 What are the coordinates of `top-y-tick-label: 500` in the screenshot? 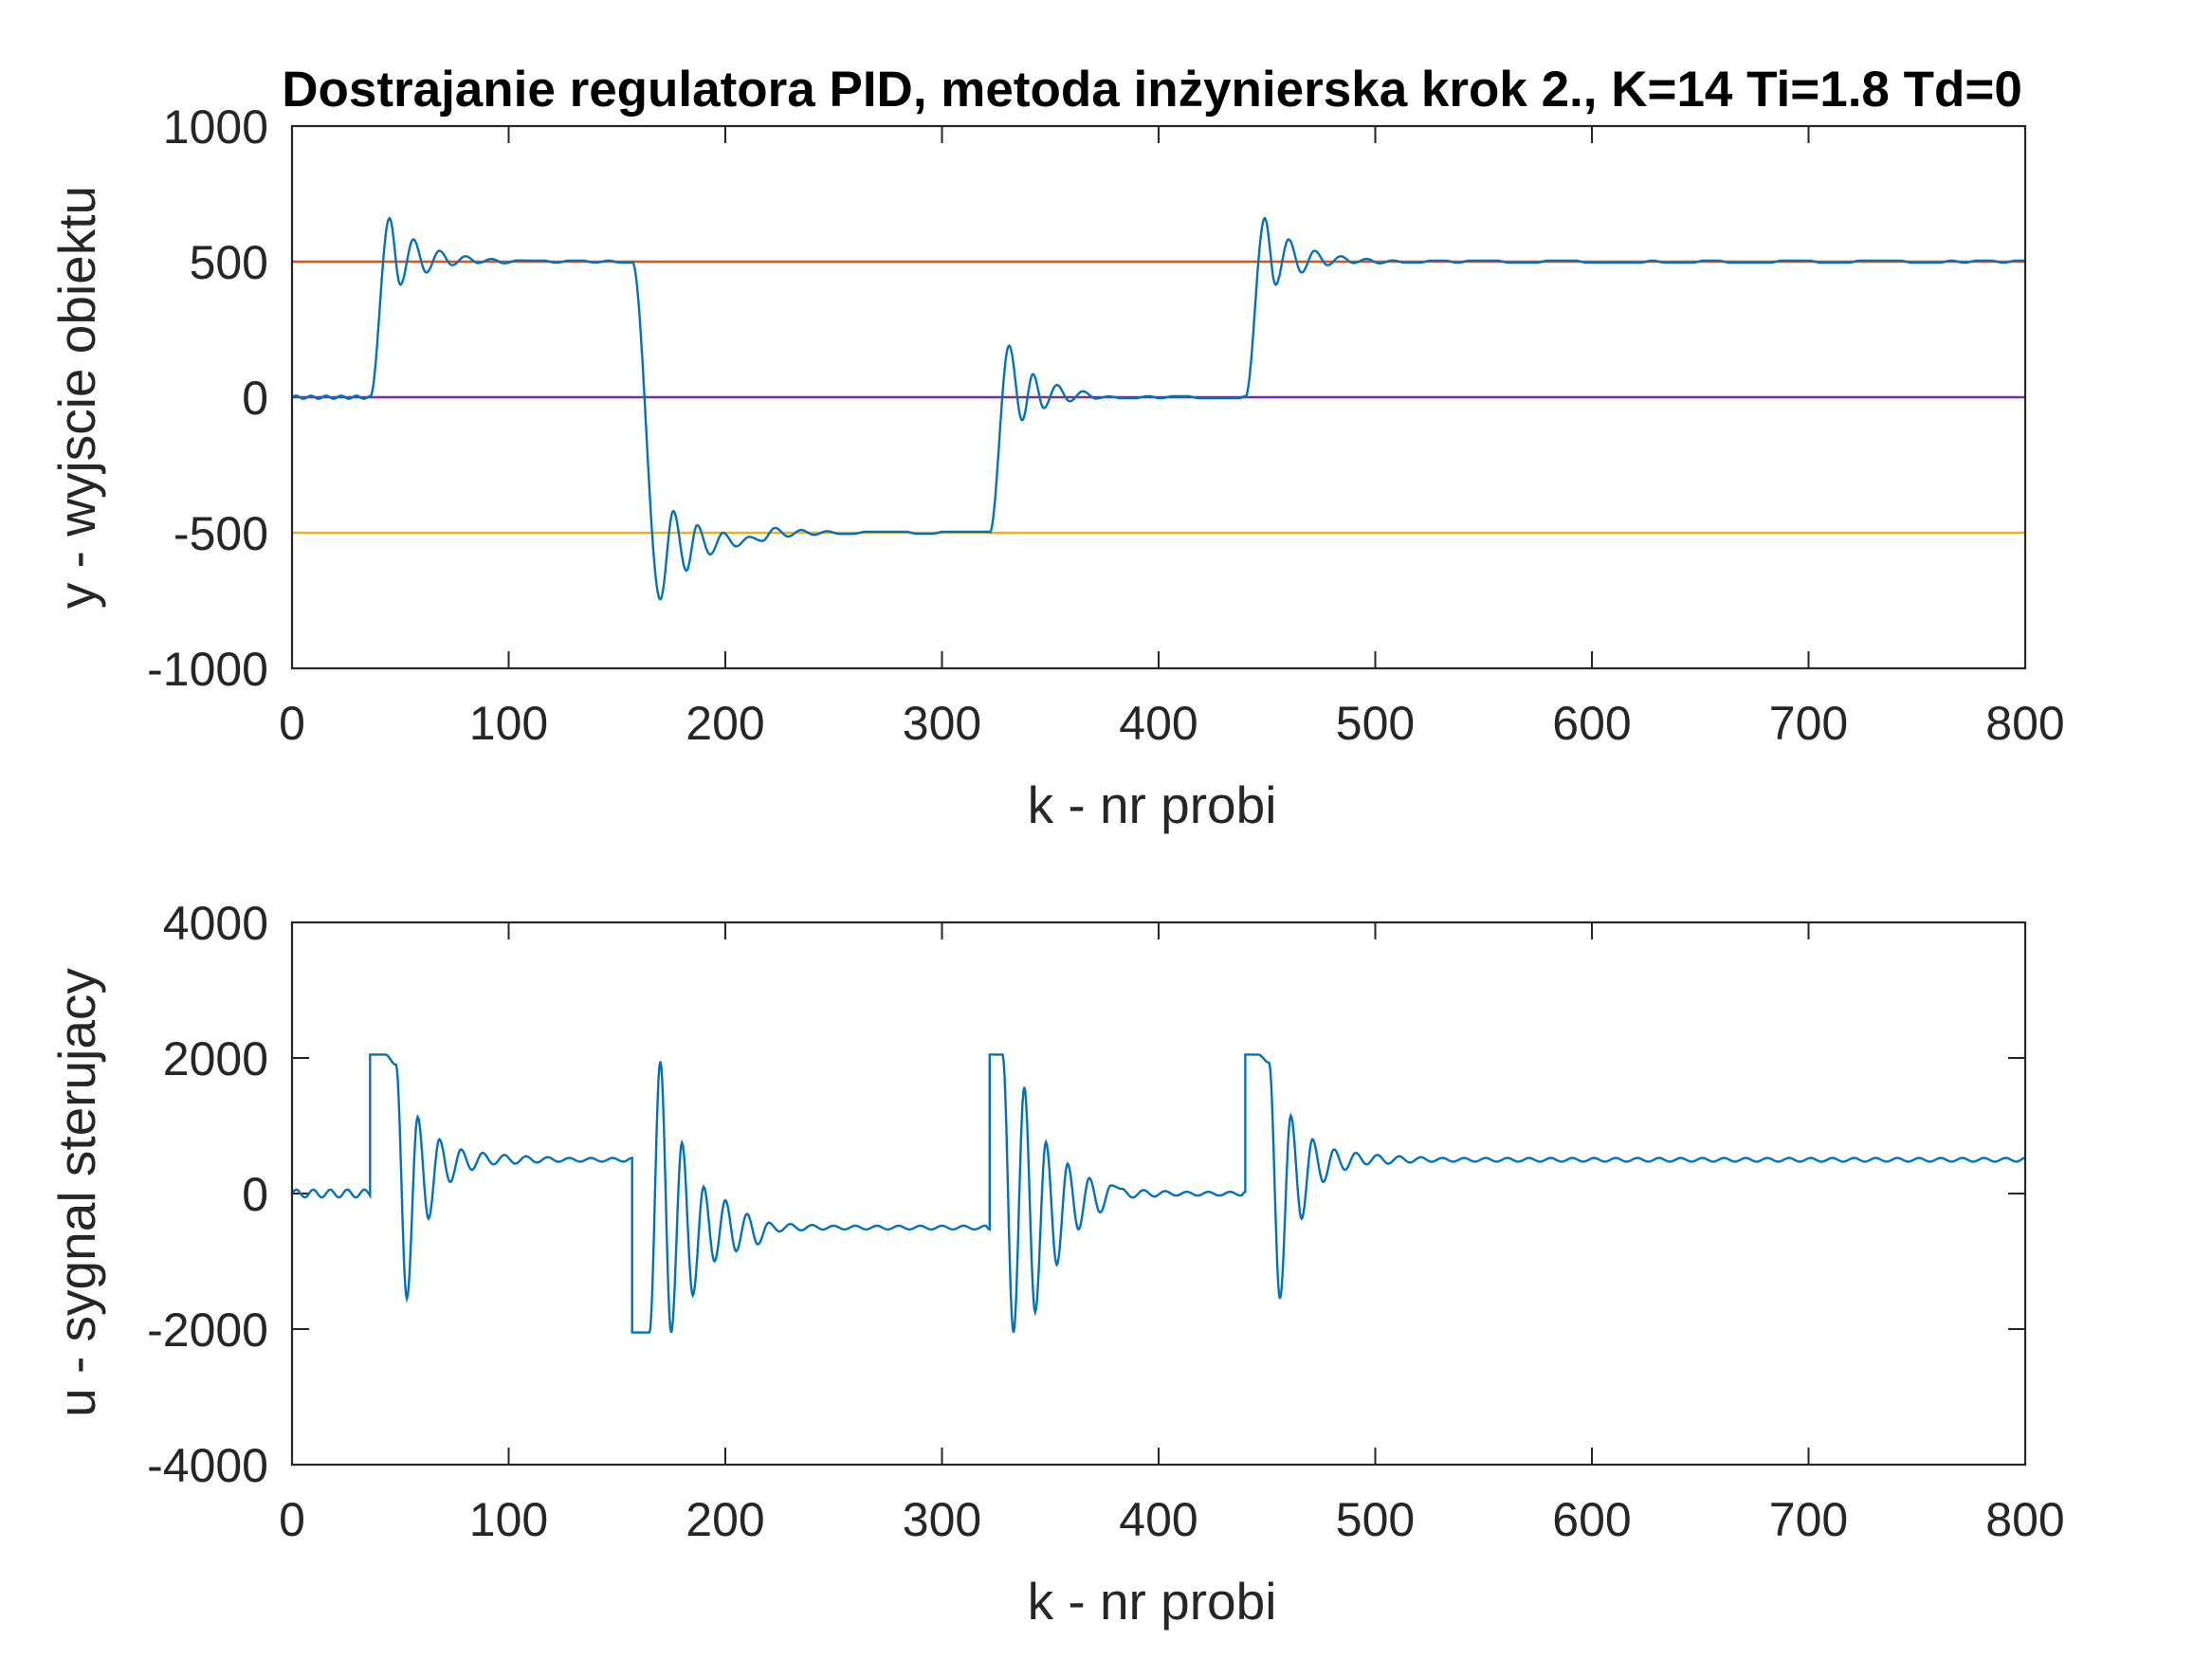 It's located at (229, 262).